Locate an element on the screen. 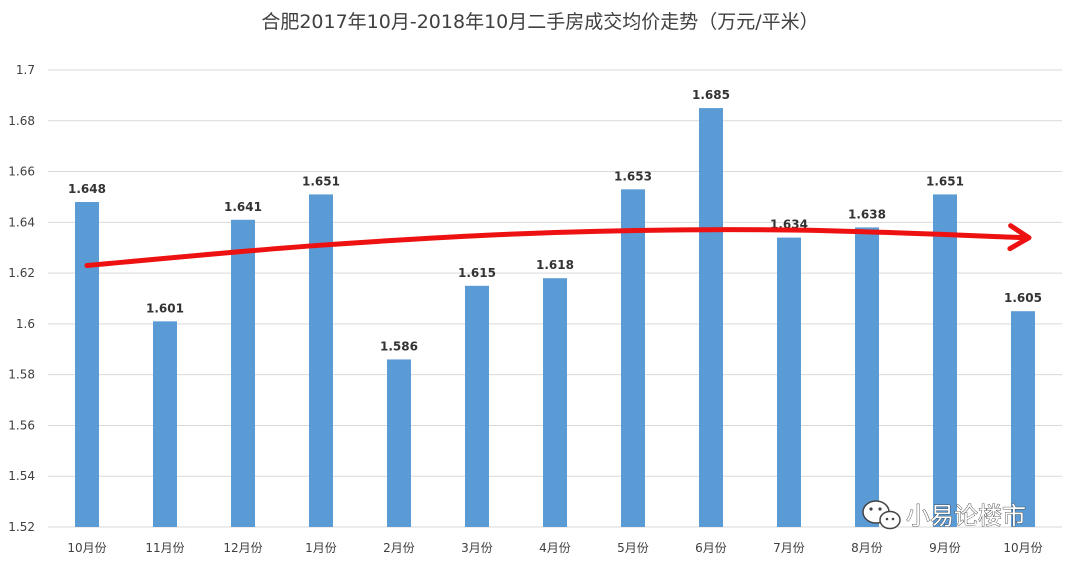 The width and height of the screenshot is (1080, 564). y-tick-label: 1.54 is located at coordinates (21, 476).